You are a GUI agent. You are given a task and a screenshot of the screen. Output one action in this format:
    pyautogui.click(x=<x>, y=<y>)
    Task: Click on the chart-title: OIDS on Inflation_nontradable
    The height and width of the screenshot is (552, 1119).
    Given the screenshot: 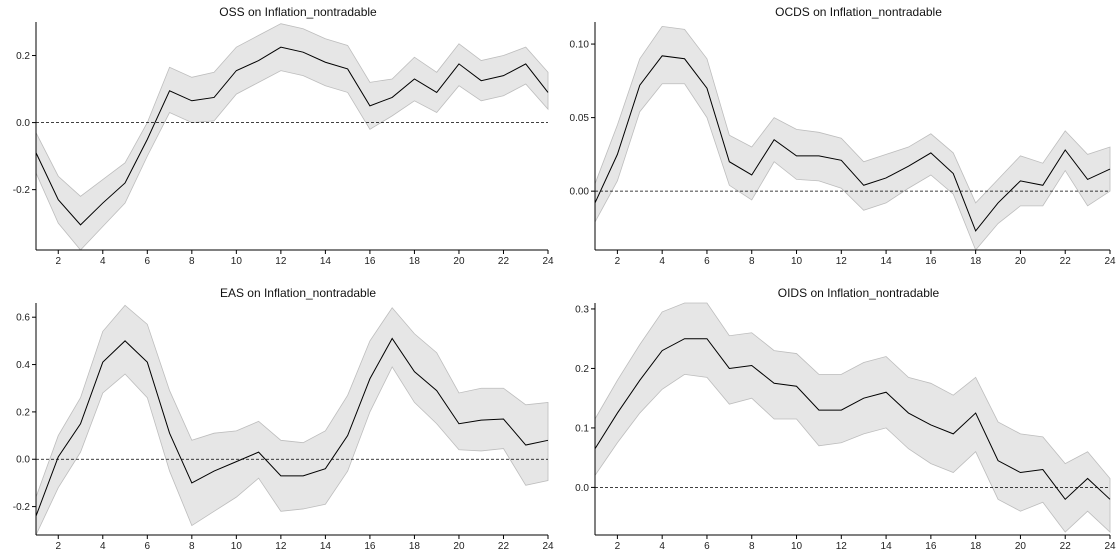 What is the action you would take?
    pyautogui.click(x=859, y=293)
    